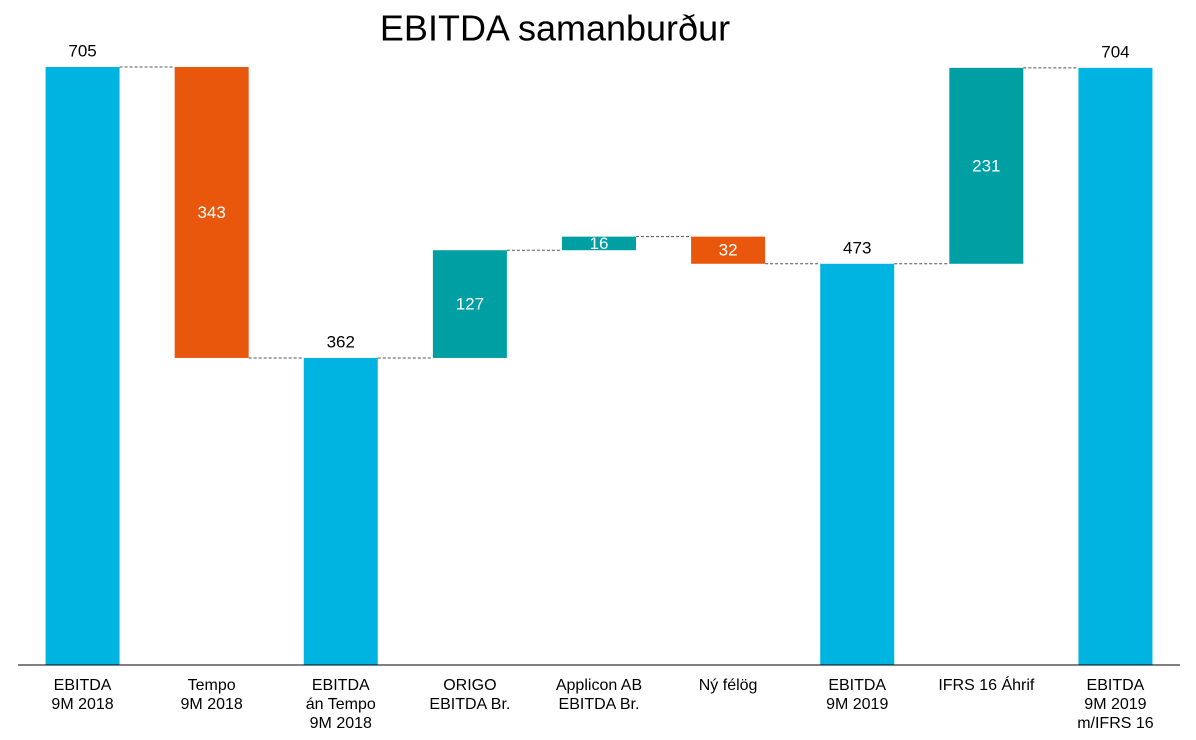 Image resolution: width=1196 pixels, height=740 pixels. Describe the element at coordinates (1115, 723) in the screenshot. I see `x-tick-label: m/IFRS 16` at that location.